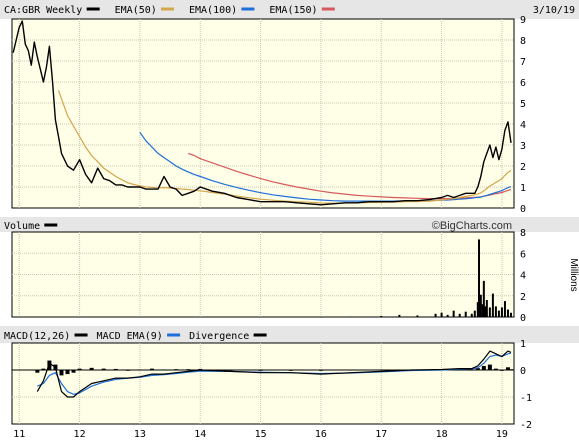  I want to click on price-y-tick-label: 8, so click(523, 41).